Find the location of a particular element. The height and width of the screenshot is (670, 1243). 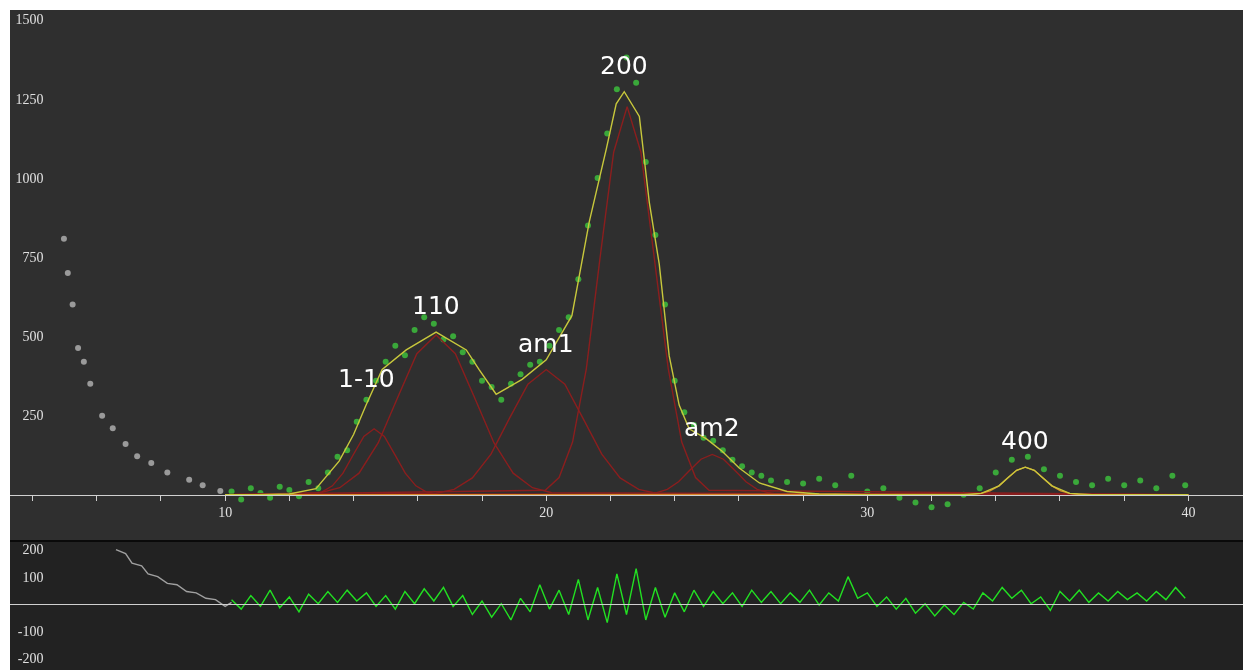

x-tick-label: 20 is located at coordinates (546, 513).